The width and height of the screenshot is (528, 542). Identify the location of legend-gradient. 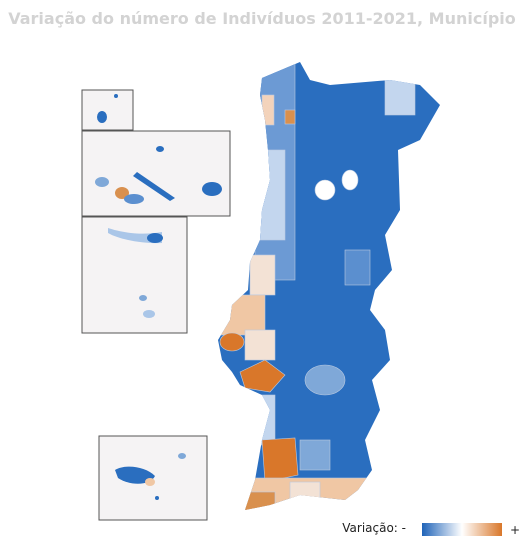
(462, 529).